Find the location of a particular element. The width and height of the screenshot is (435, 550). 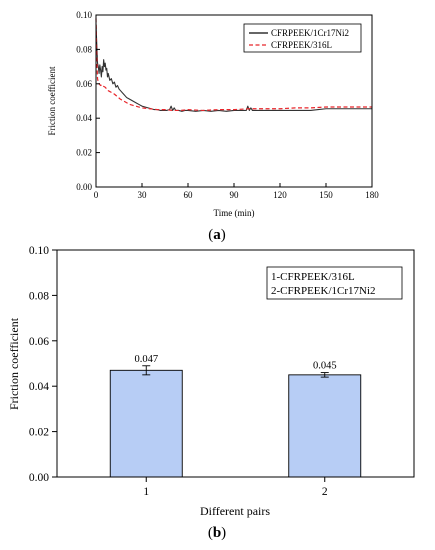

b-bars-group: 0.047 0.045 is located at coordinates (235, 416).